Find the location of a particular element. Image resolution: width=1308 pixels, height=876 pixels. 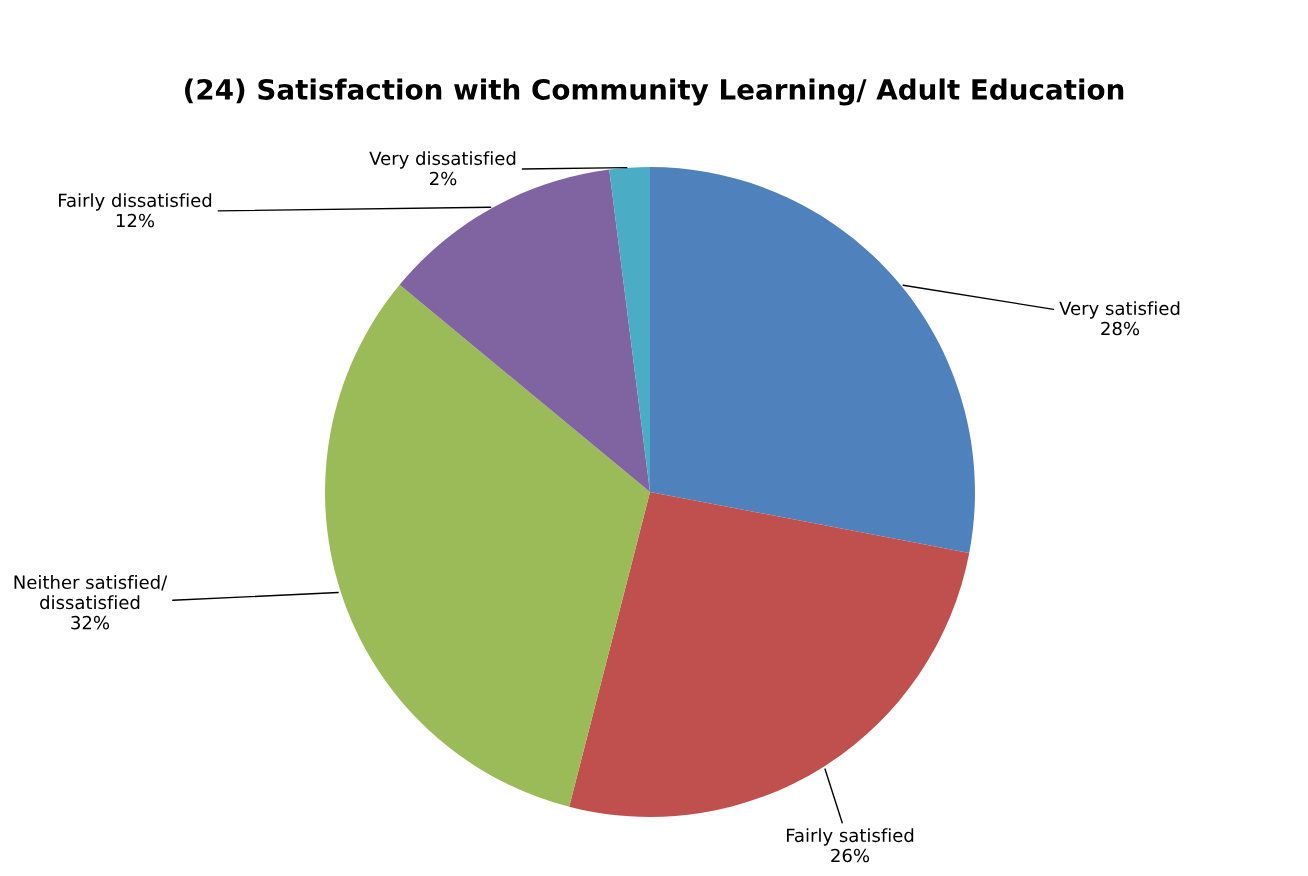

slice-label: Very dissatisfied is located at coordinates (442, 160).